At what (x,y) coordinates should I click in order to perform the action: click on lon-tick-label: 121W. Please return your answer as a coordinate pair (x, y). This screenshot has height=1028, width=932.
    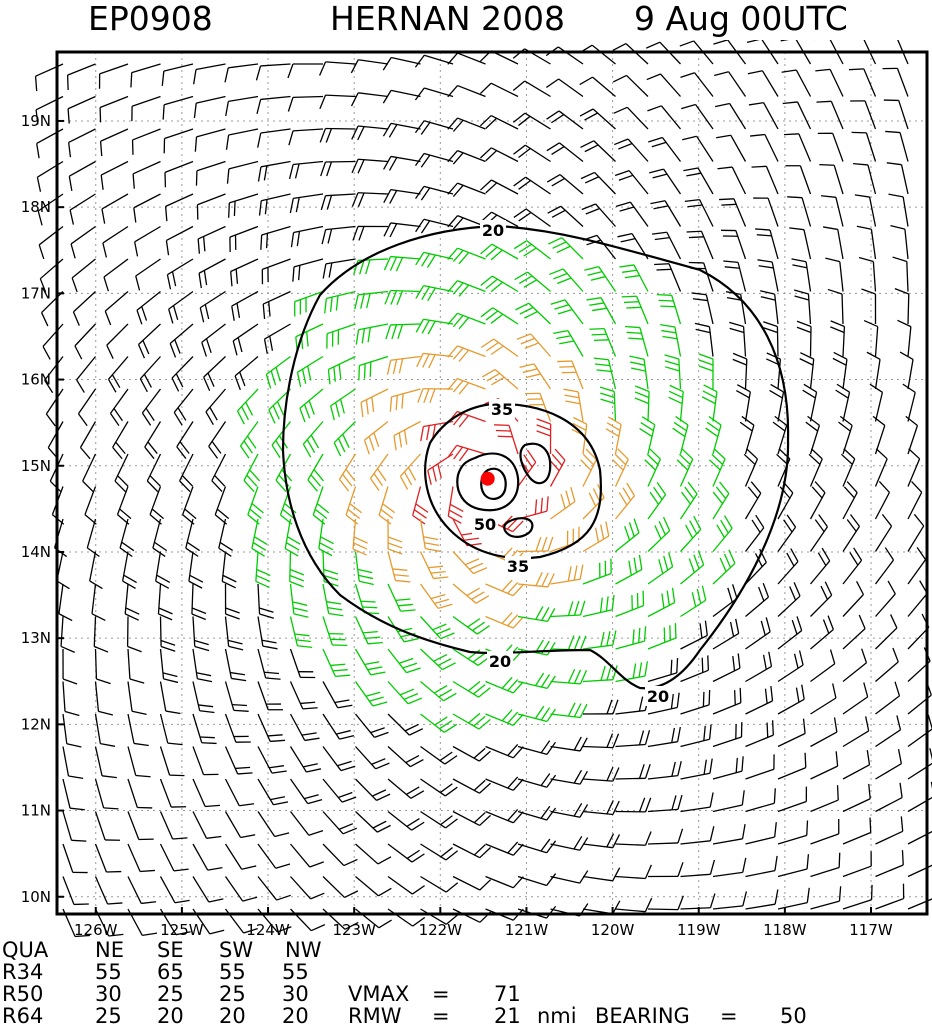
    Looking at the image, I should click on (527, 929).